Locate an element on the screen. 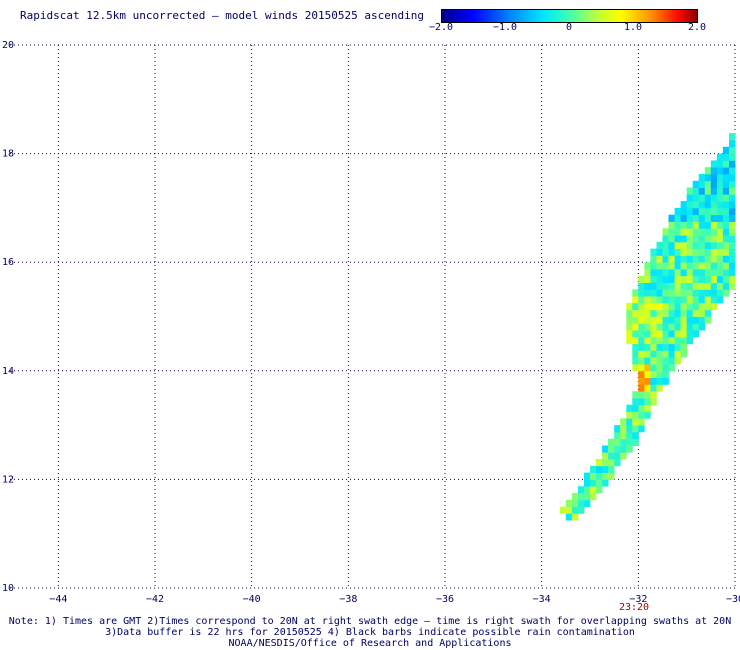  colorbar-tick: 1.0 is located at coordinates (633, 27).